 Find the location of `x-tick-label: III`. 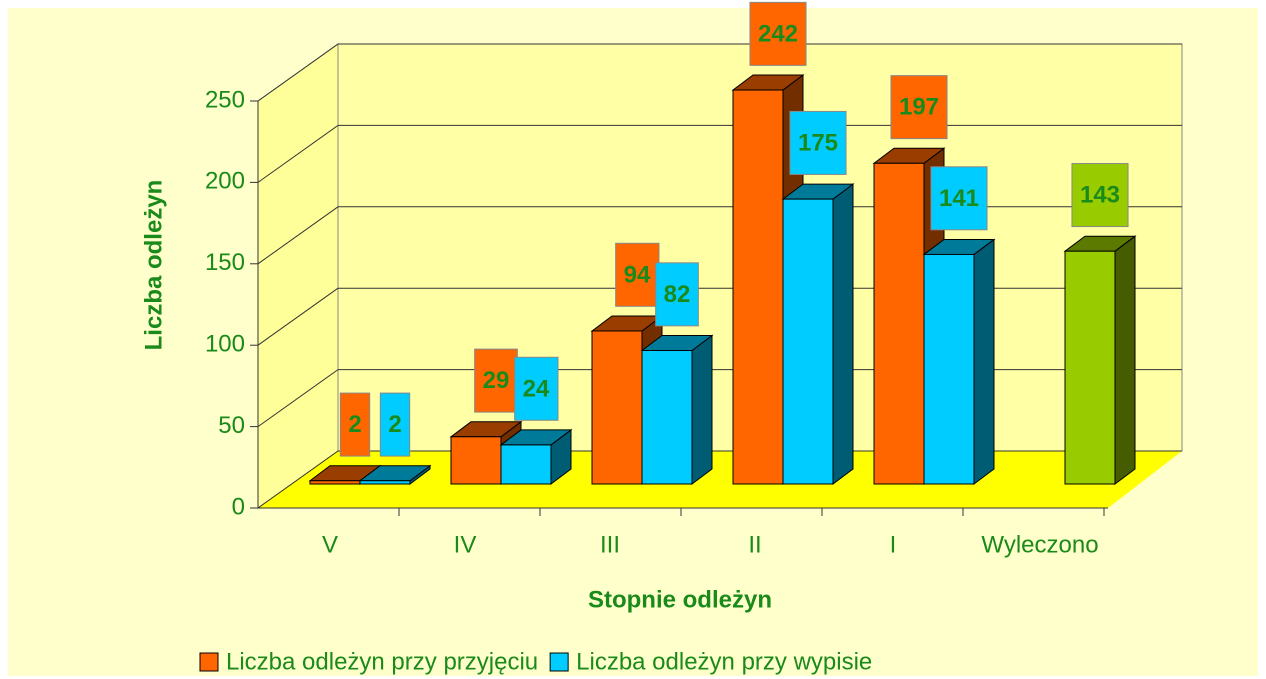

x-tick-label: III is located at coordinates (610, 544).